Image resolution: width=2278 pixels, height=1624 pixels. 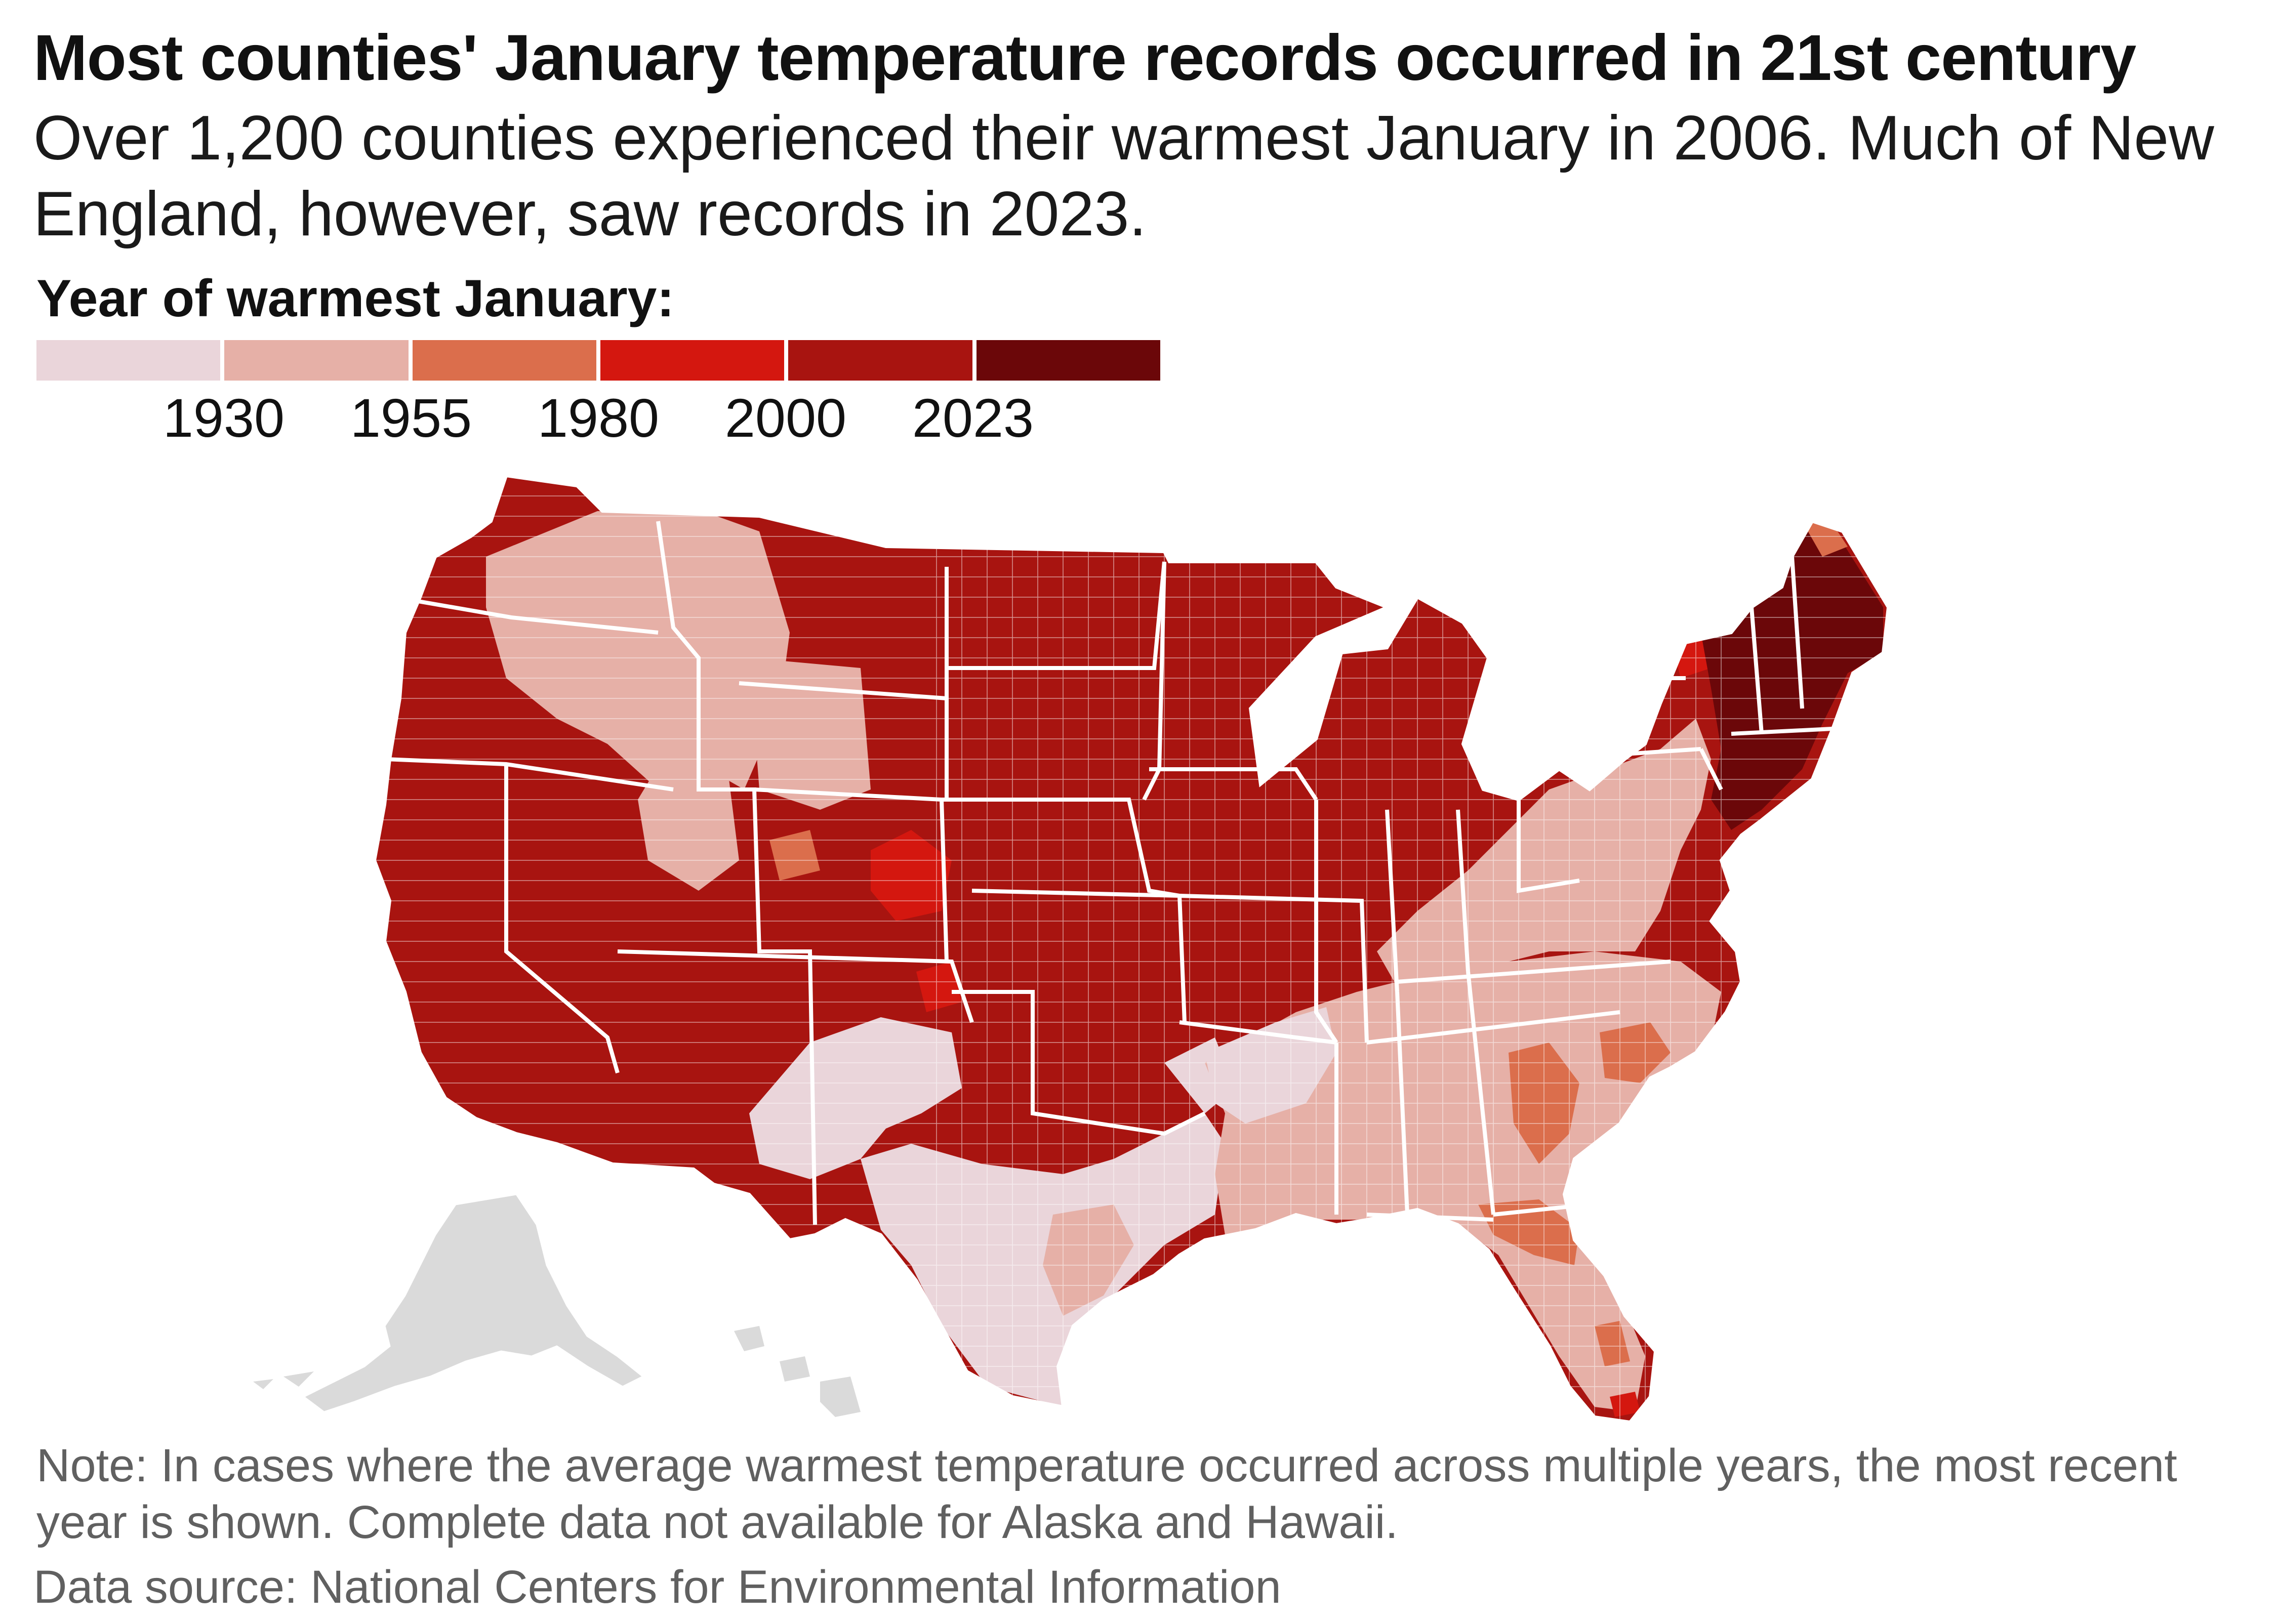 What do you see at coordinates (223, 418) in the screenshot?
I see `legend-tick-1930: 1930` at bounding box center [223, 418].